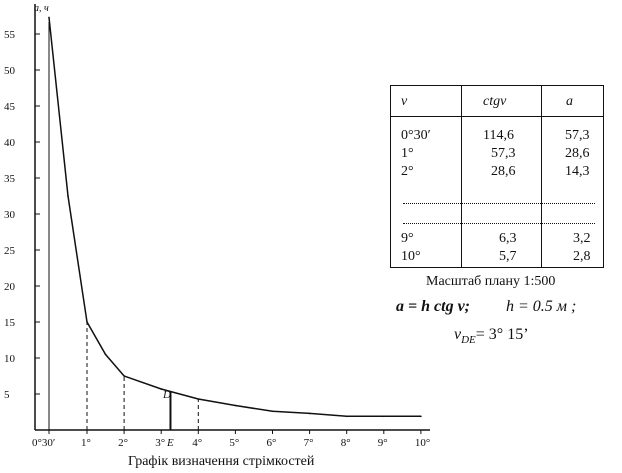  What do you see at coordinates (498, 135) in the screenshot?
I see `table-cell: 114,6` at bounding box center [498, 135].